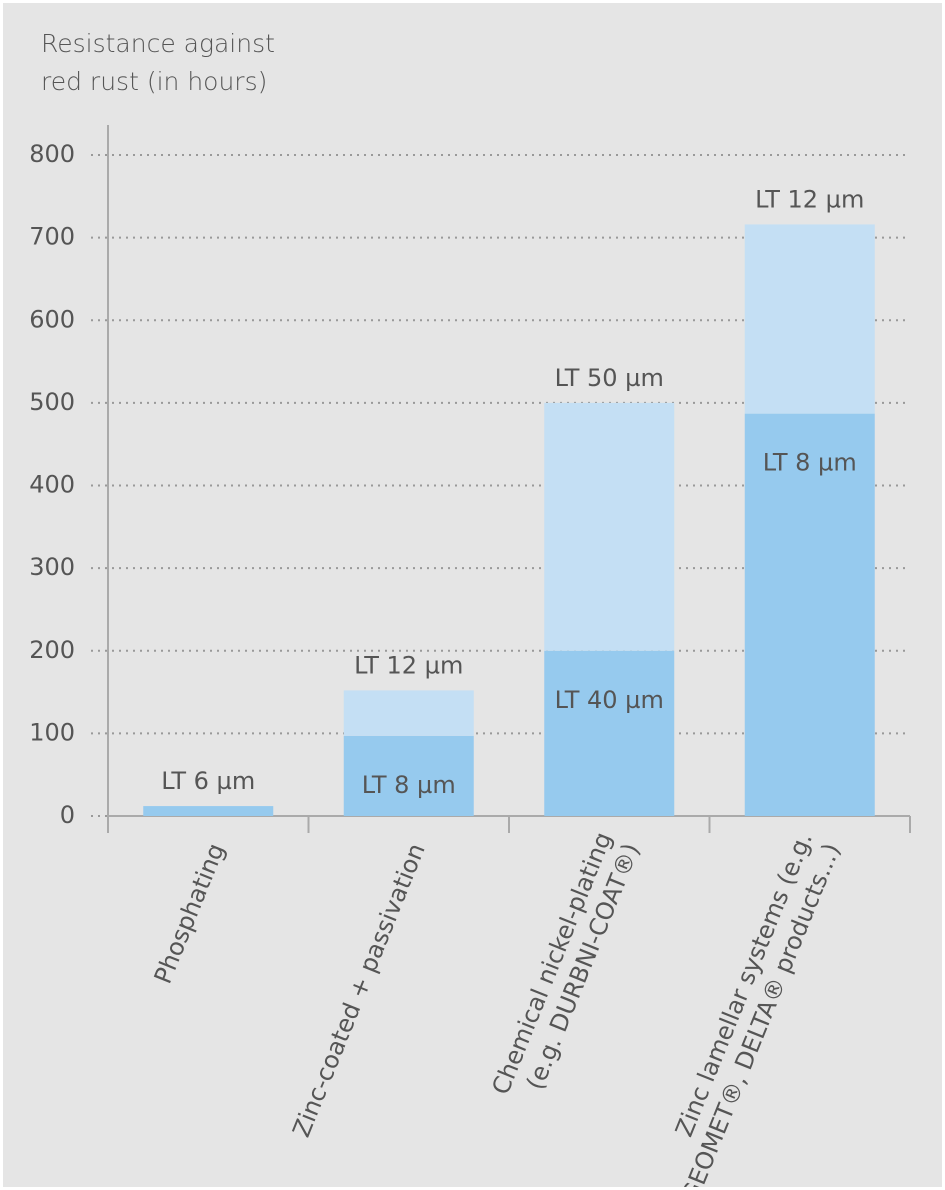 This screenshot has width=945, height=1190. I want to click on segment-label: LT 40 µm, so click(609, 700).